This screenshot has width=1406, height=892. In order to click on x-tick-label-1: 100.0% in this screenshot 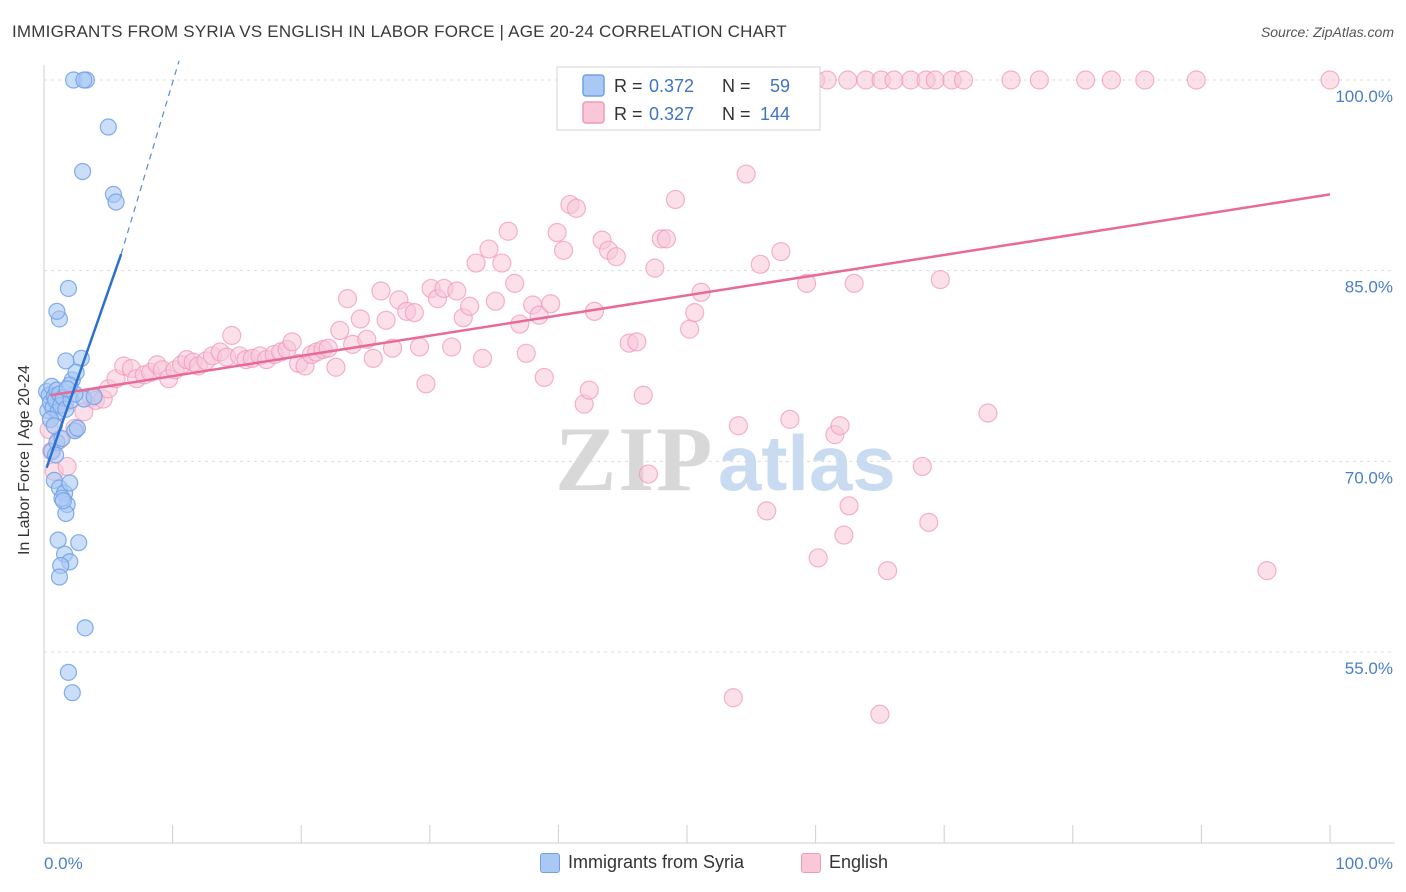, I will do `click(1364, 863)`.